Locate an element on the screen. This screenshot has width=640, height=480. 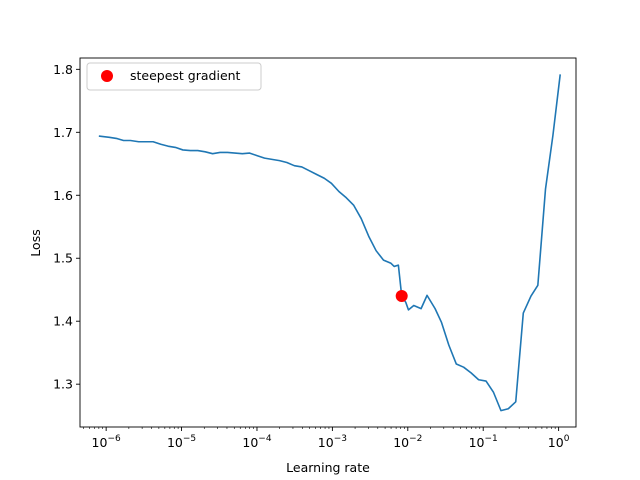
x-axis-label: Learning rate is located at coordinates (328, 467).